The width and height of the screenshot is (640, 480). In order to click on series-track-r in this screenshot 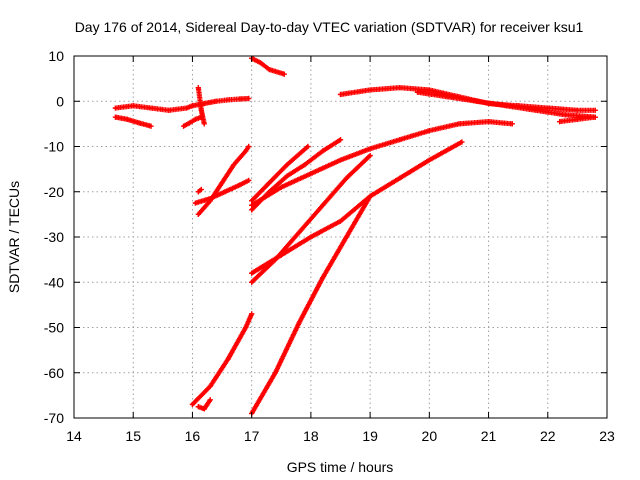, I will do `click(506, 104)`.